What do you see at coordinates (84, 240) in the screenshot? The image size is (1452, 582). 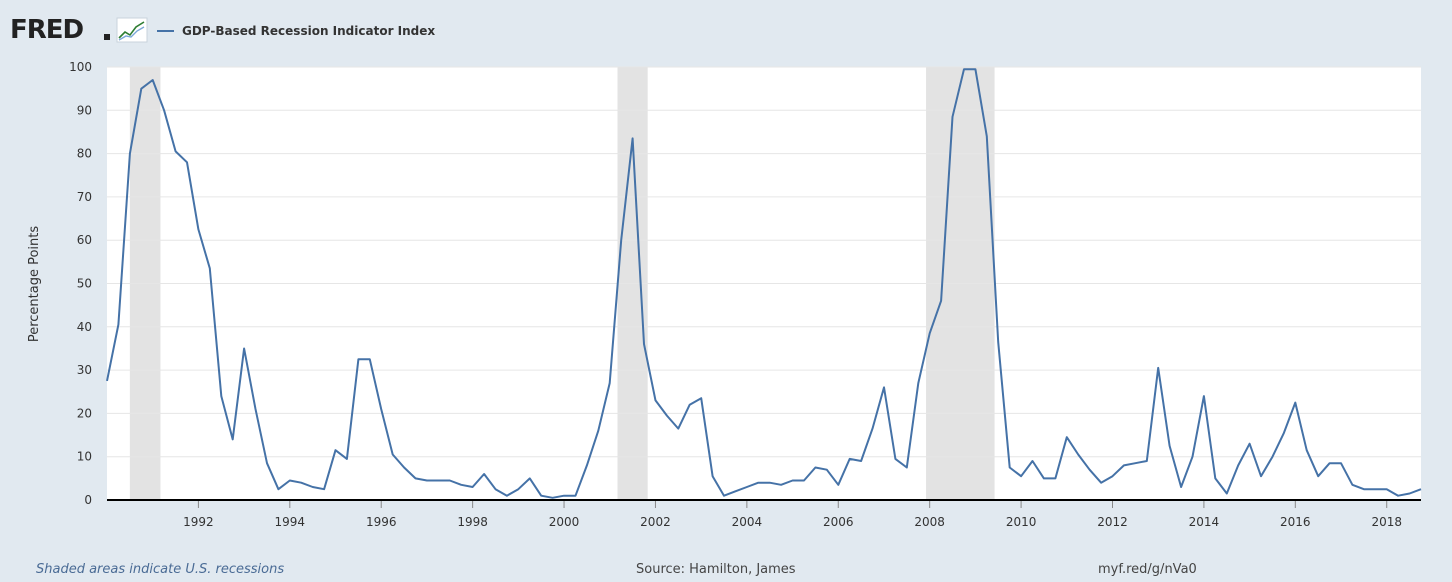 I see `y-tick-label-6: 60` at bounding box center [84, 240].